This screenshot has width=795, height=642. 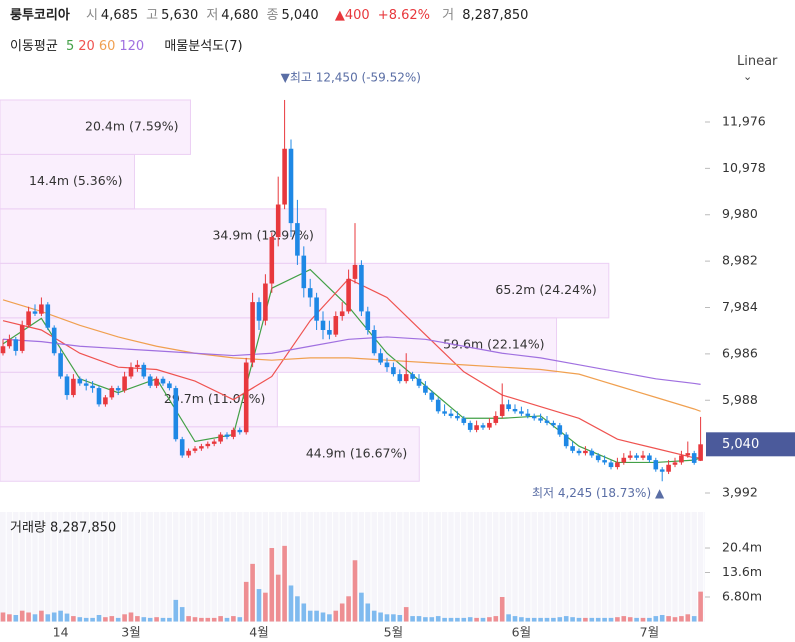 What do you see at coordinates (598, 493) in the screenshot?
I see `low-annotation: 최저 4,245 (18.73%) ▲` at bounding box center [598, 493].